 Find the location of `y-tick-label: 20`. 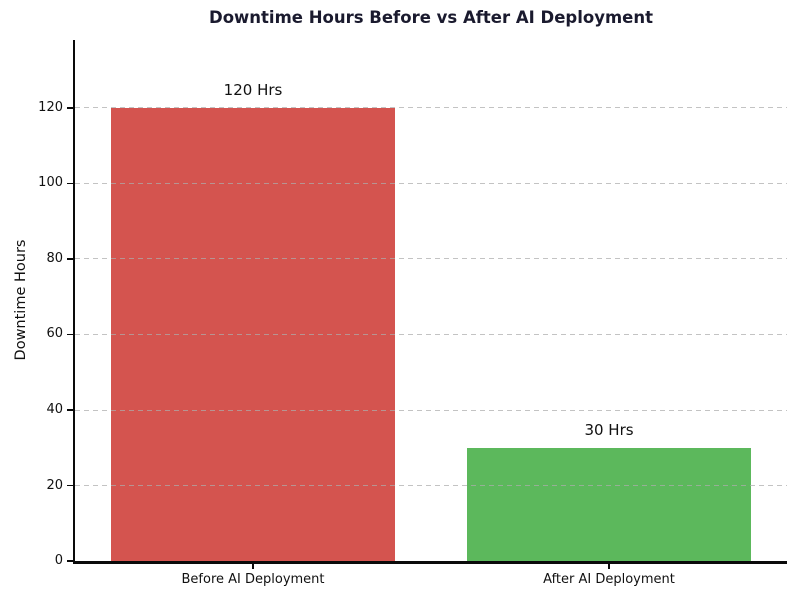

y-tick-label: 20 is located at coordinates (54, 485).